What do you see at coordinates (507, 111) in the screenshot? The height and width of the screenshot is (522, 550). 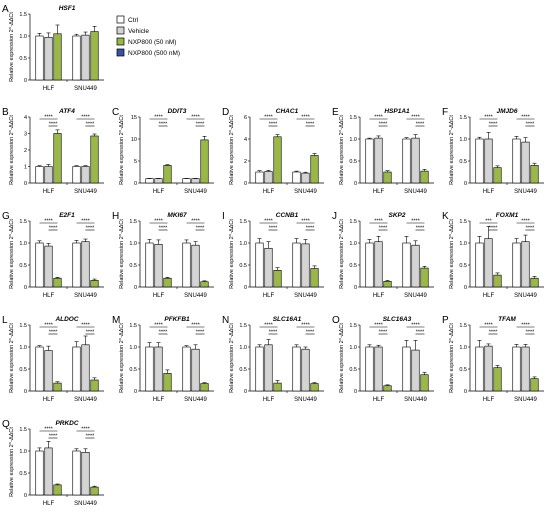 I see `panel-title: JMJD6` at bounding box center [507, 111].